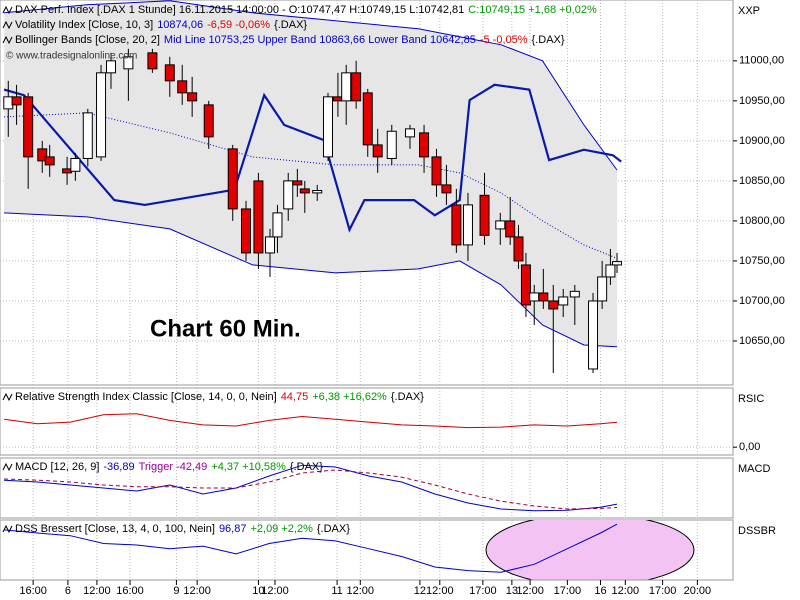 The height and width of the screenshot is (600, 800). I want to click on y-tick-label: 10950,00, so click(762, 101).